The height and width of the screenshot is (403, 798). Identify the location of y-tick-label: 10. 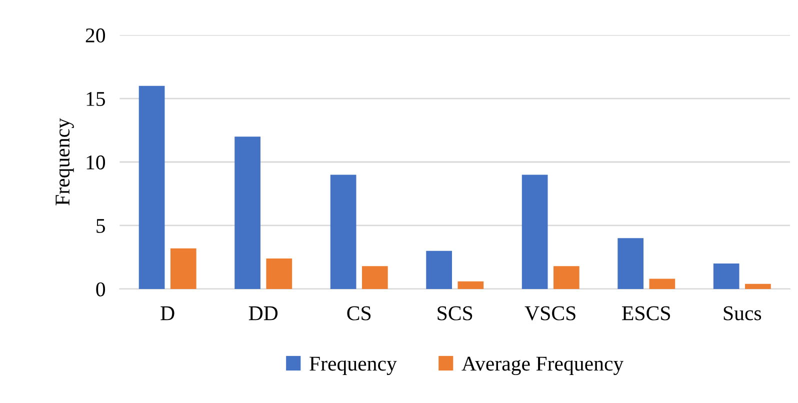
(96, 162).